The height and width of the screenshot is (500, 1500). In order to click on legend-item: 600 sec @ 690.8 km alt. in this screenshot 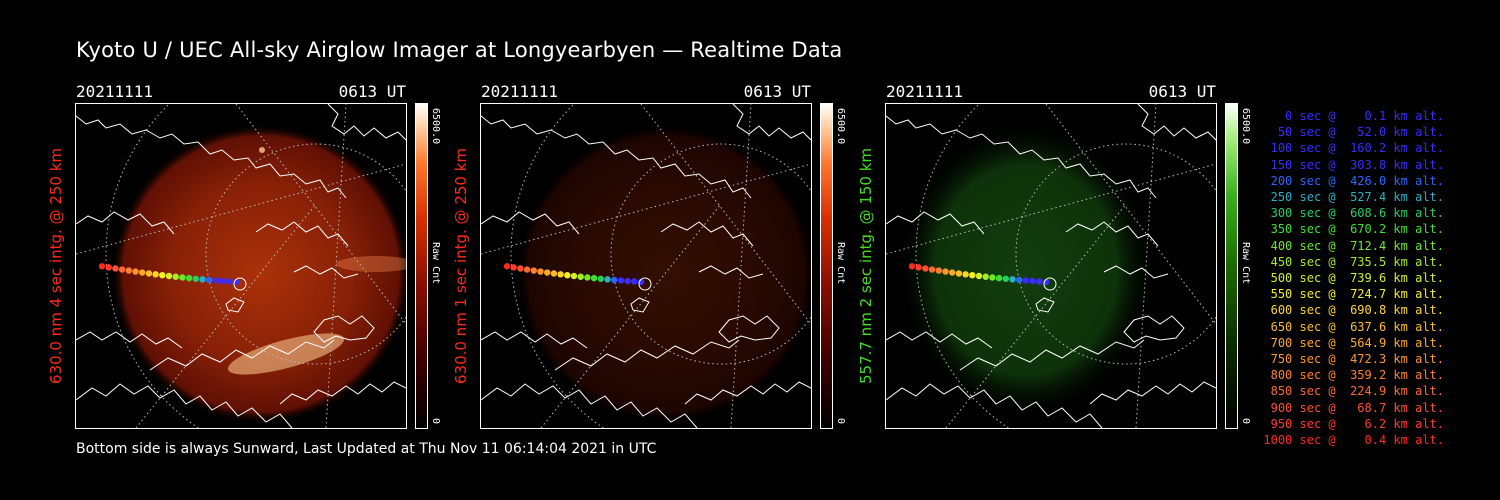, I will do `click(1353, 310)`.